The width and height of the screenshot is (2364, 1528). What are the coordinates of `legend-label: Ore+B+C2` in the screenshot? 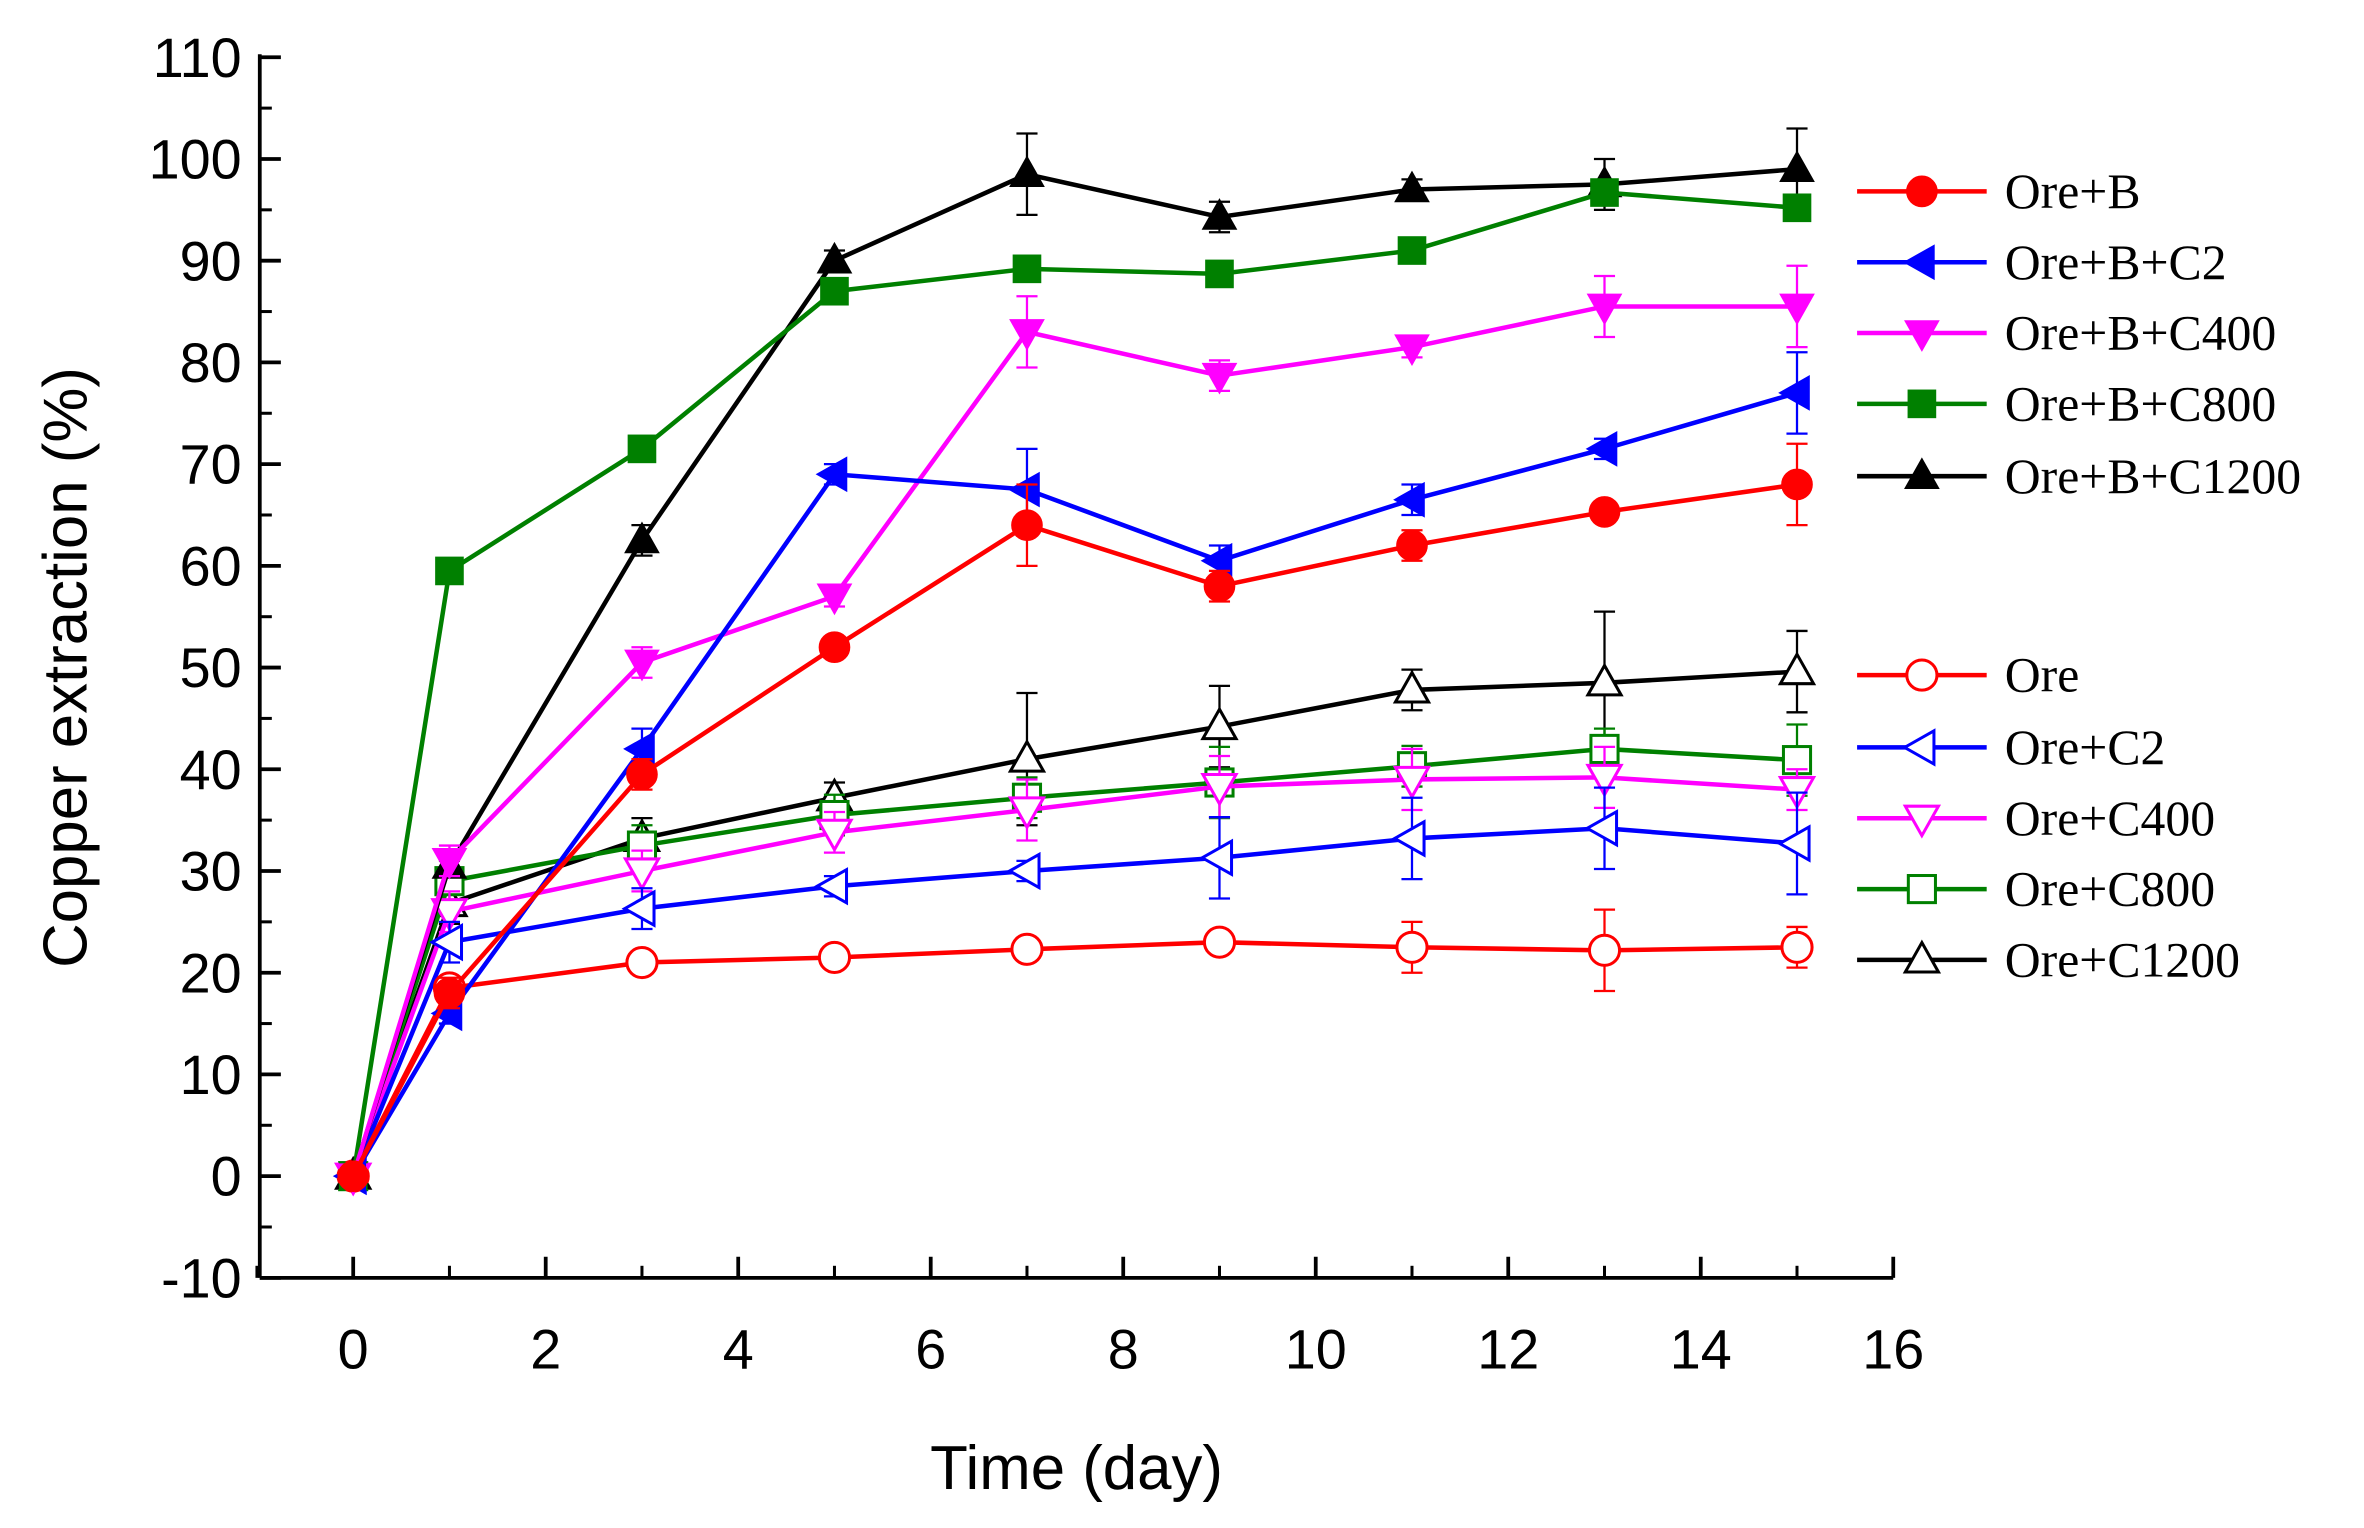 It's located at (2116, 262).